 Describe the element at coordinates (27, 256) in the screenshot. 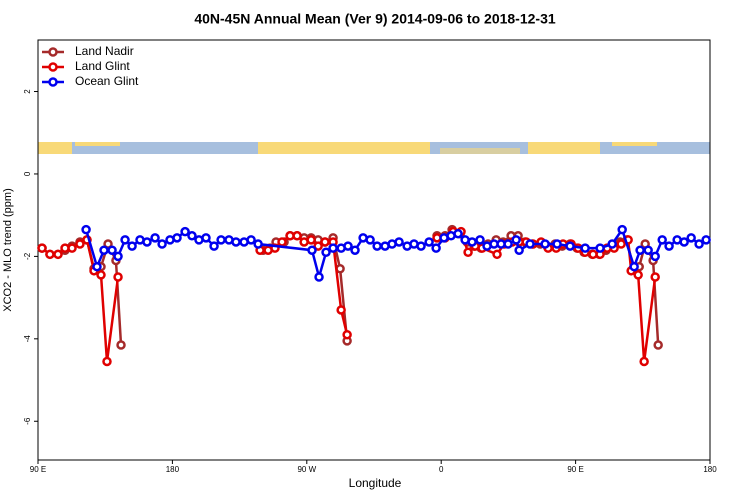

I see `y-tick-label: -2` at that location.